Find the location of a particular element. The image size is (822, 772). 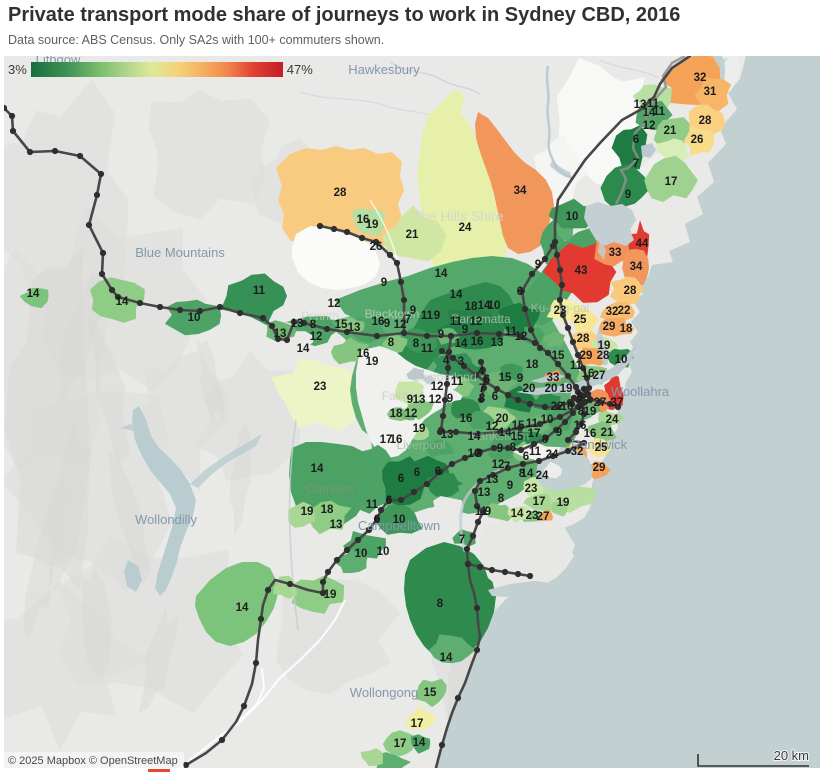

svg-text: Camden is located at coordinates (329, 488).